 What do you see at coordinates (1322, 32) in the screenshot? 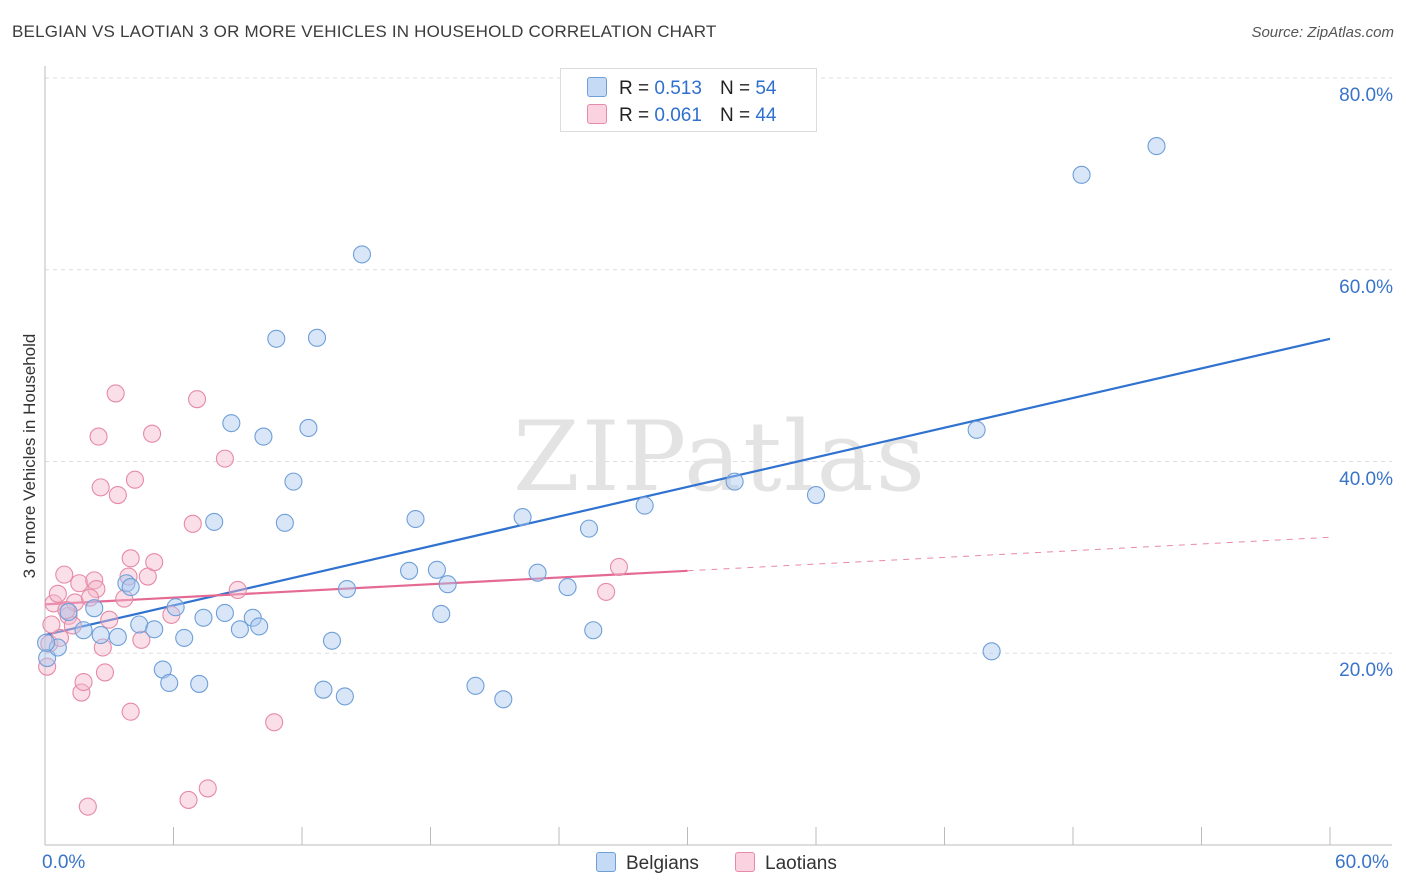
I see `source-label: Source: ZipAtlas.com` at bounding box center [1322, 32].